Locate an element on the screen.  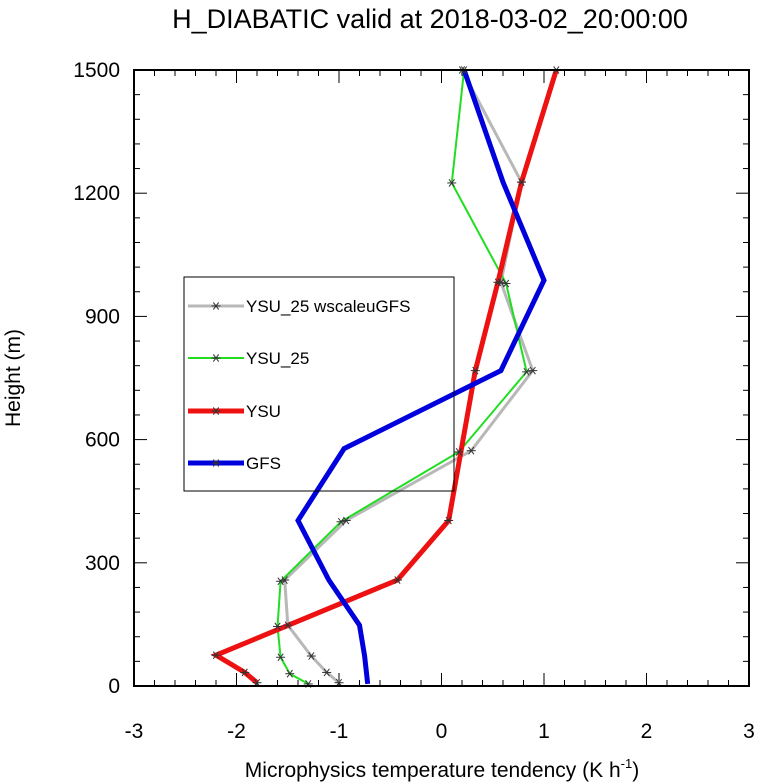
legend-box is located at coordinates (319, 384).